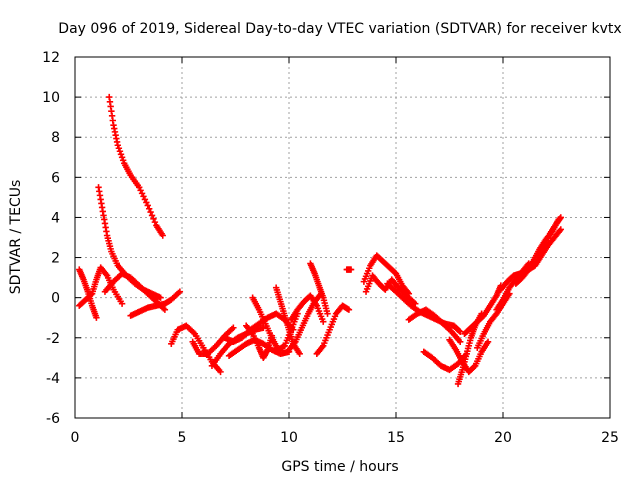 The width and height of the screenshot is (640, 480). What do you see at coordinates (51, 98) in the screenshot?
I see `y-tick-label: 10` at bounding box center [51, 98].